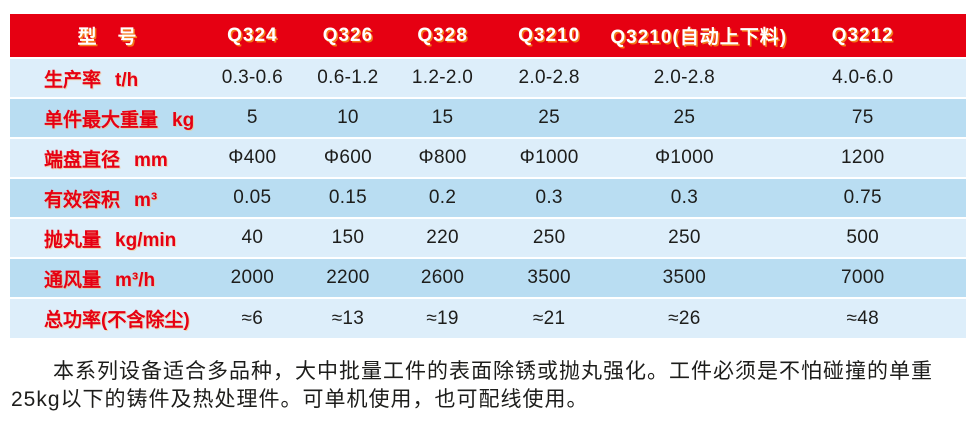 This screenshot has width=978, height=424. I want to click on spec-value-cell: 2200, so click(348, 277).